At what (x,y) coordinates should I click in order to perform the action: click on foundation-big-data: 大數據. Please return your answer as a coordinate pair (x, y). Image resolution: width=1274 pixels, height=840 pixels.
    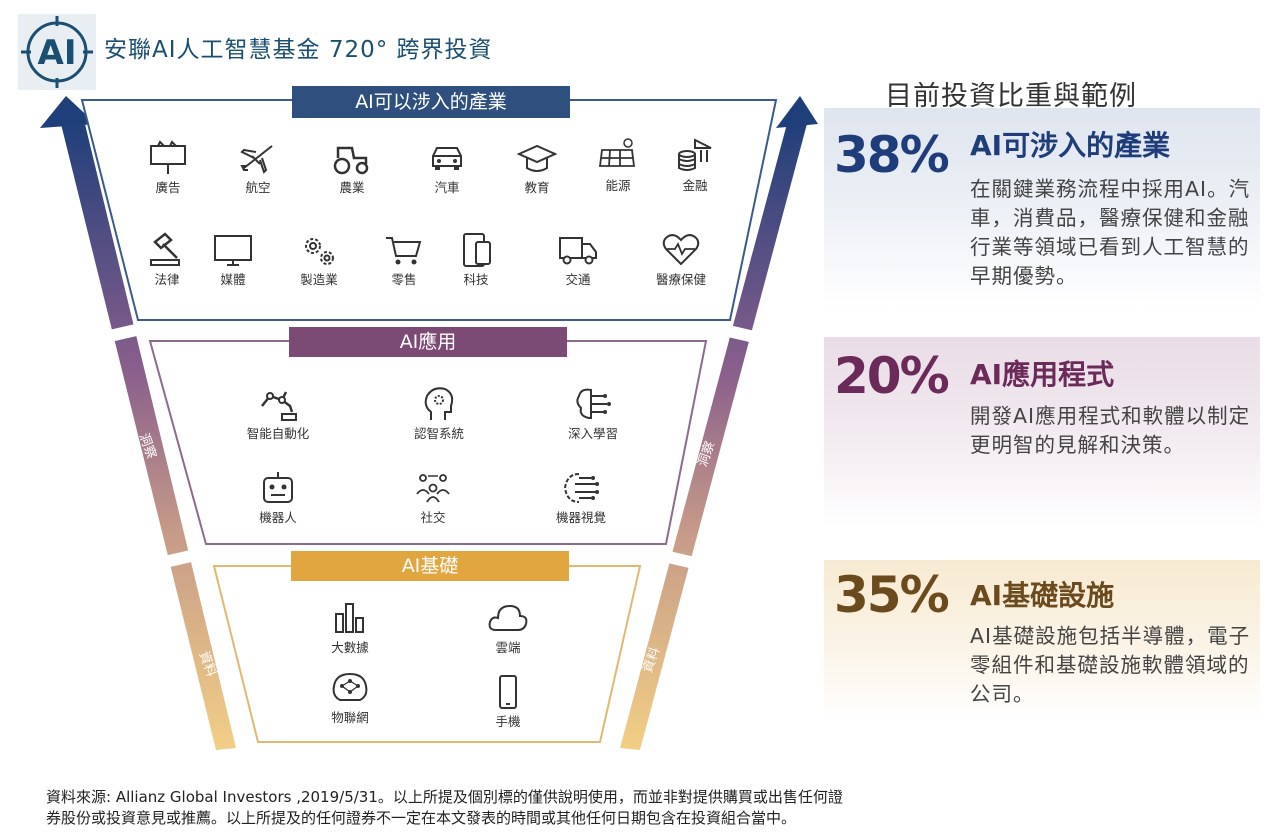
    Looking at the image, I should click on (350, 628).